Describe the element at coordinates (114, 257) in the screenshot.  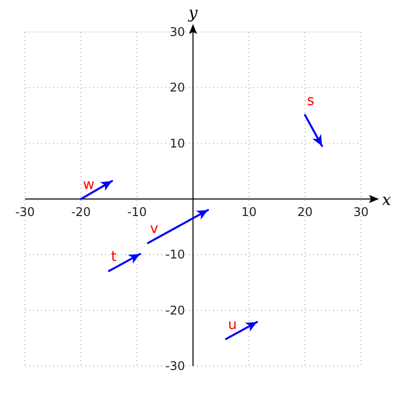
I see `annotation: t` at that location.